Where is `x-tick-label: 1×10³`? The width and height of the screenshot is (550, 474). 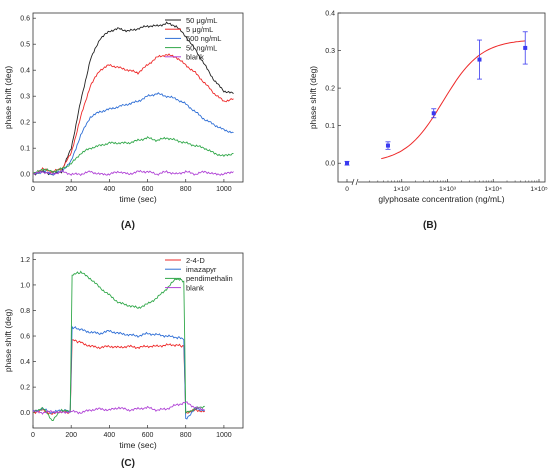 x-tick-label: 1×10³ is located at coordinates (448, 189).